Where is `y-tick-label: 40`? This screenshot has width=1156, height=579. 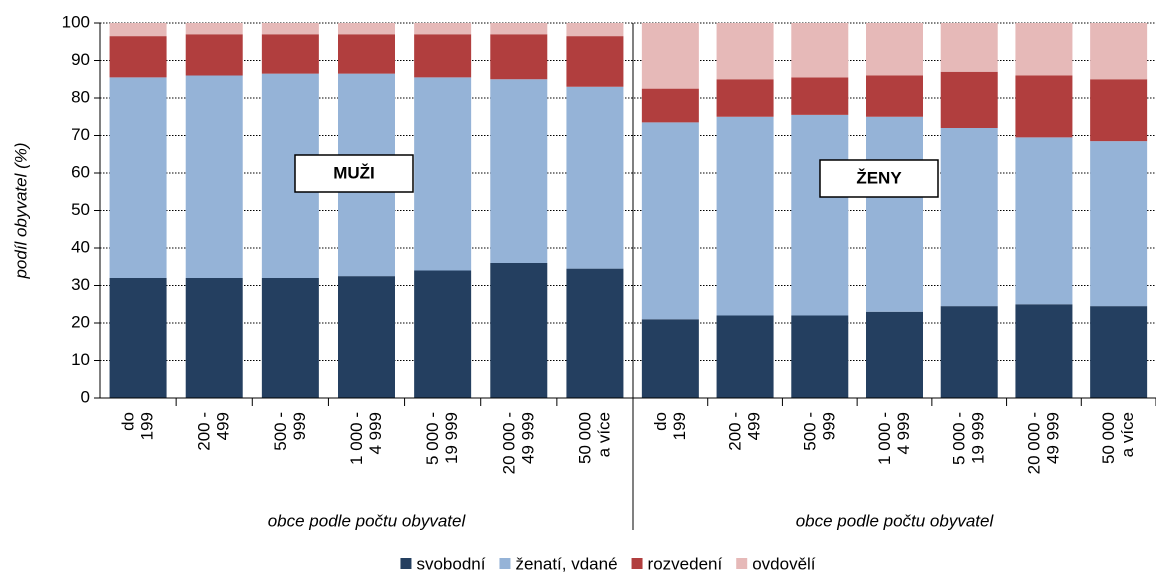
y-tick-label: 40 is located at coordinates (80, 246).